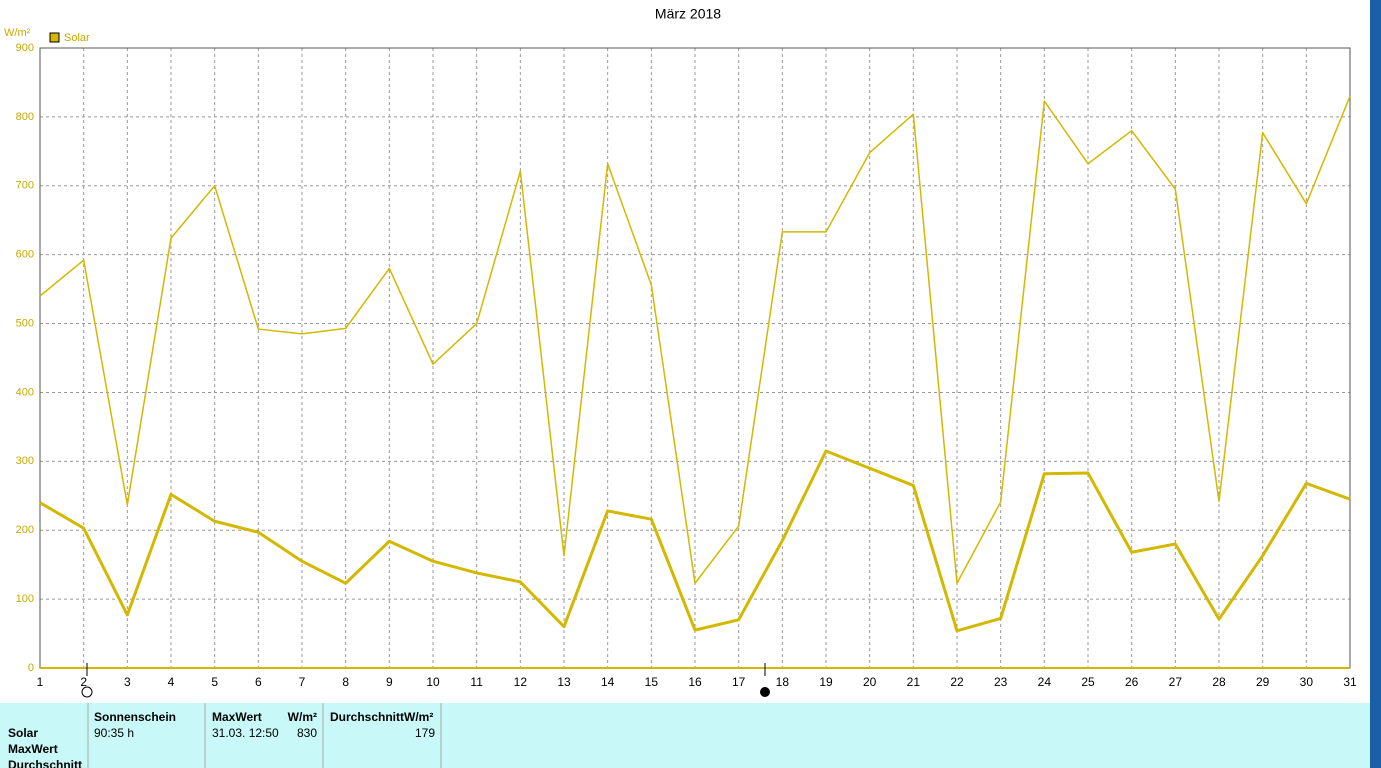 This screenshot has width=1381, height=768. Describe the element at coordinates (608, 682) in the screenshot. I see `x-tick-label: 14` at that location.